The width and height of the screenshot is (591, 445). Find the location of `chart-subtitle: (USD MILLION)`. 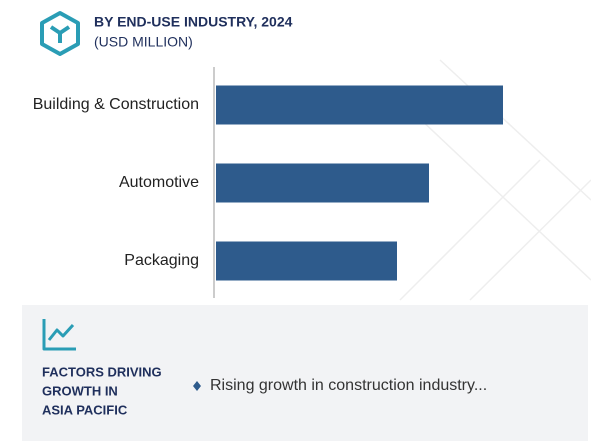

chart-subtitle: (USD MILLION) is located at coordinates (143, 42).